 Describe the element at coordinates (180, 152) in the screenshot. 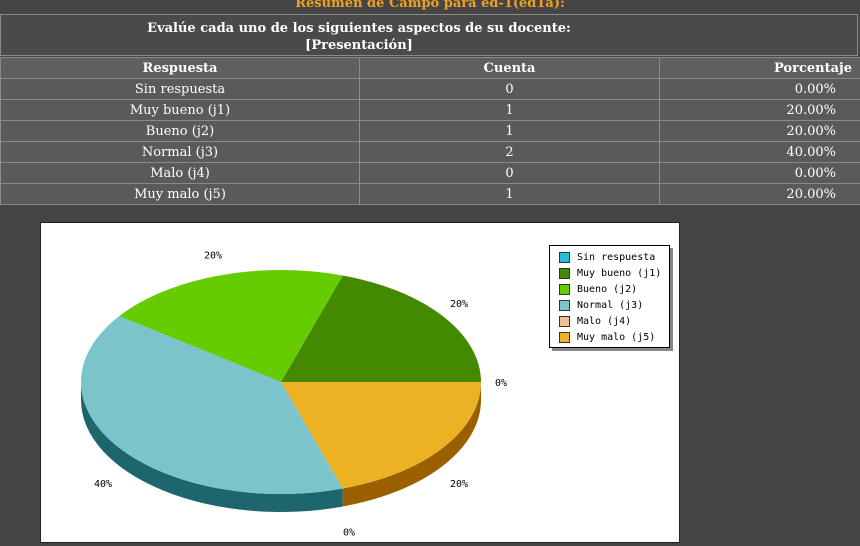

I see `row-respuesta: Normal (j3)` at that location.